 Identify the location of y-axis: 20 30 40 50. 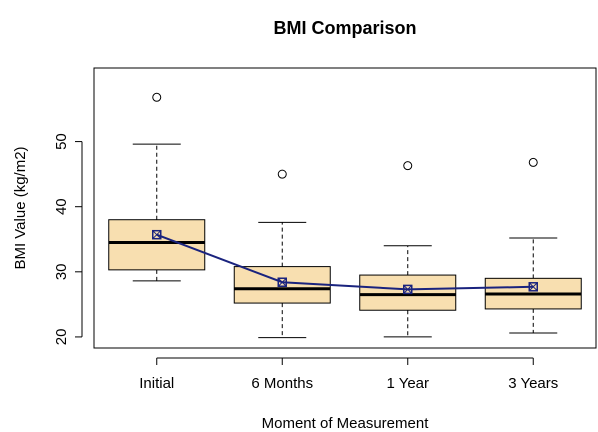
(68, 239).